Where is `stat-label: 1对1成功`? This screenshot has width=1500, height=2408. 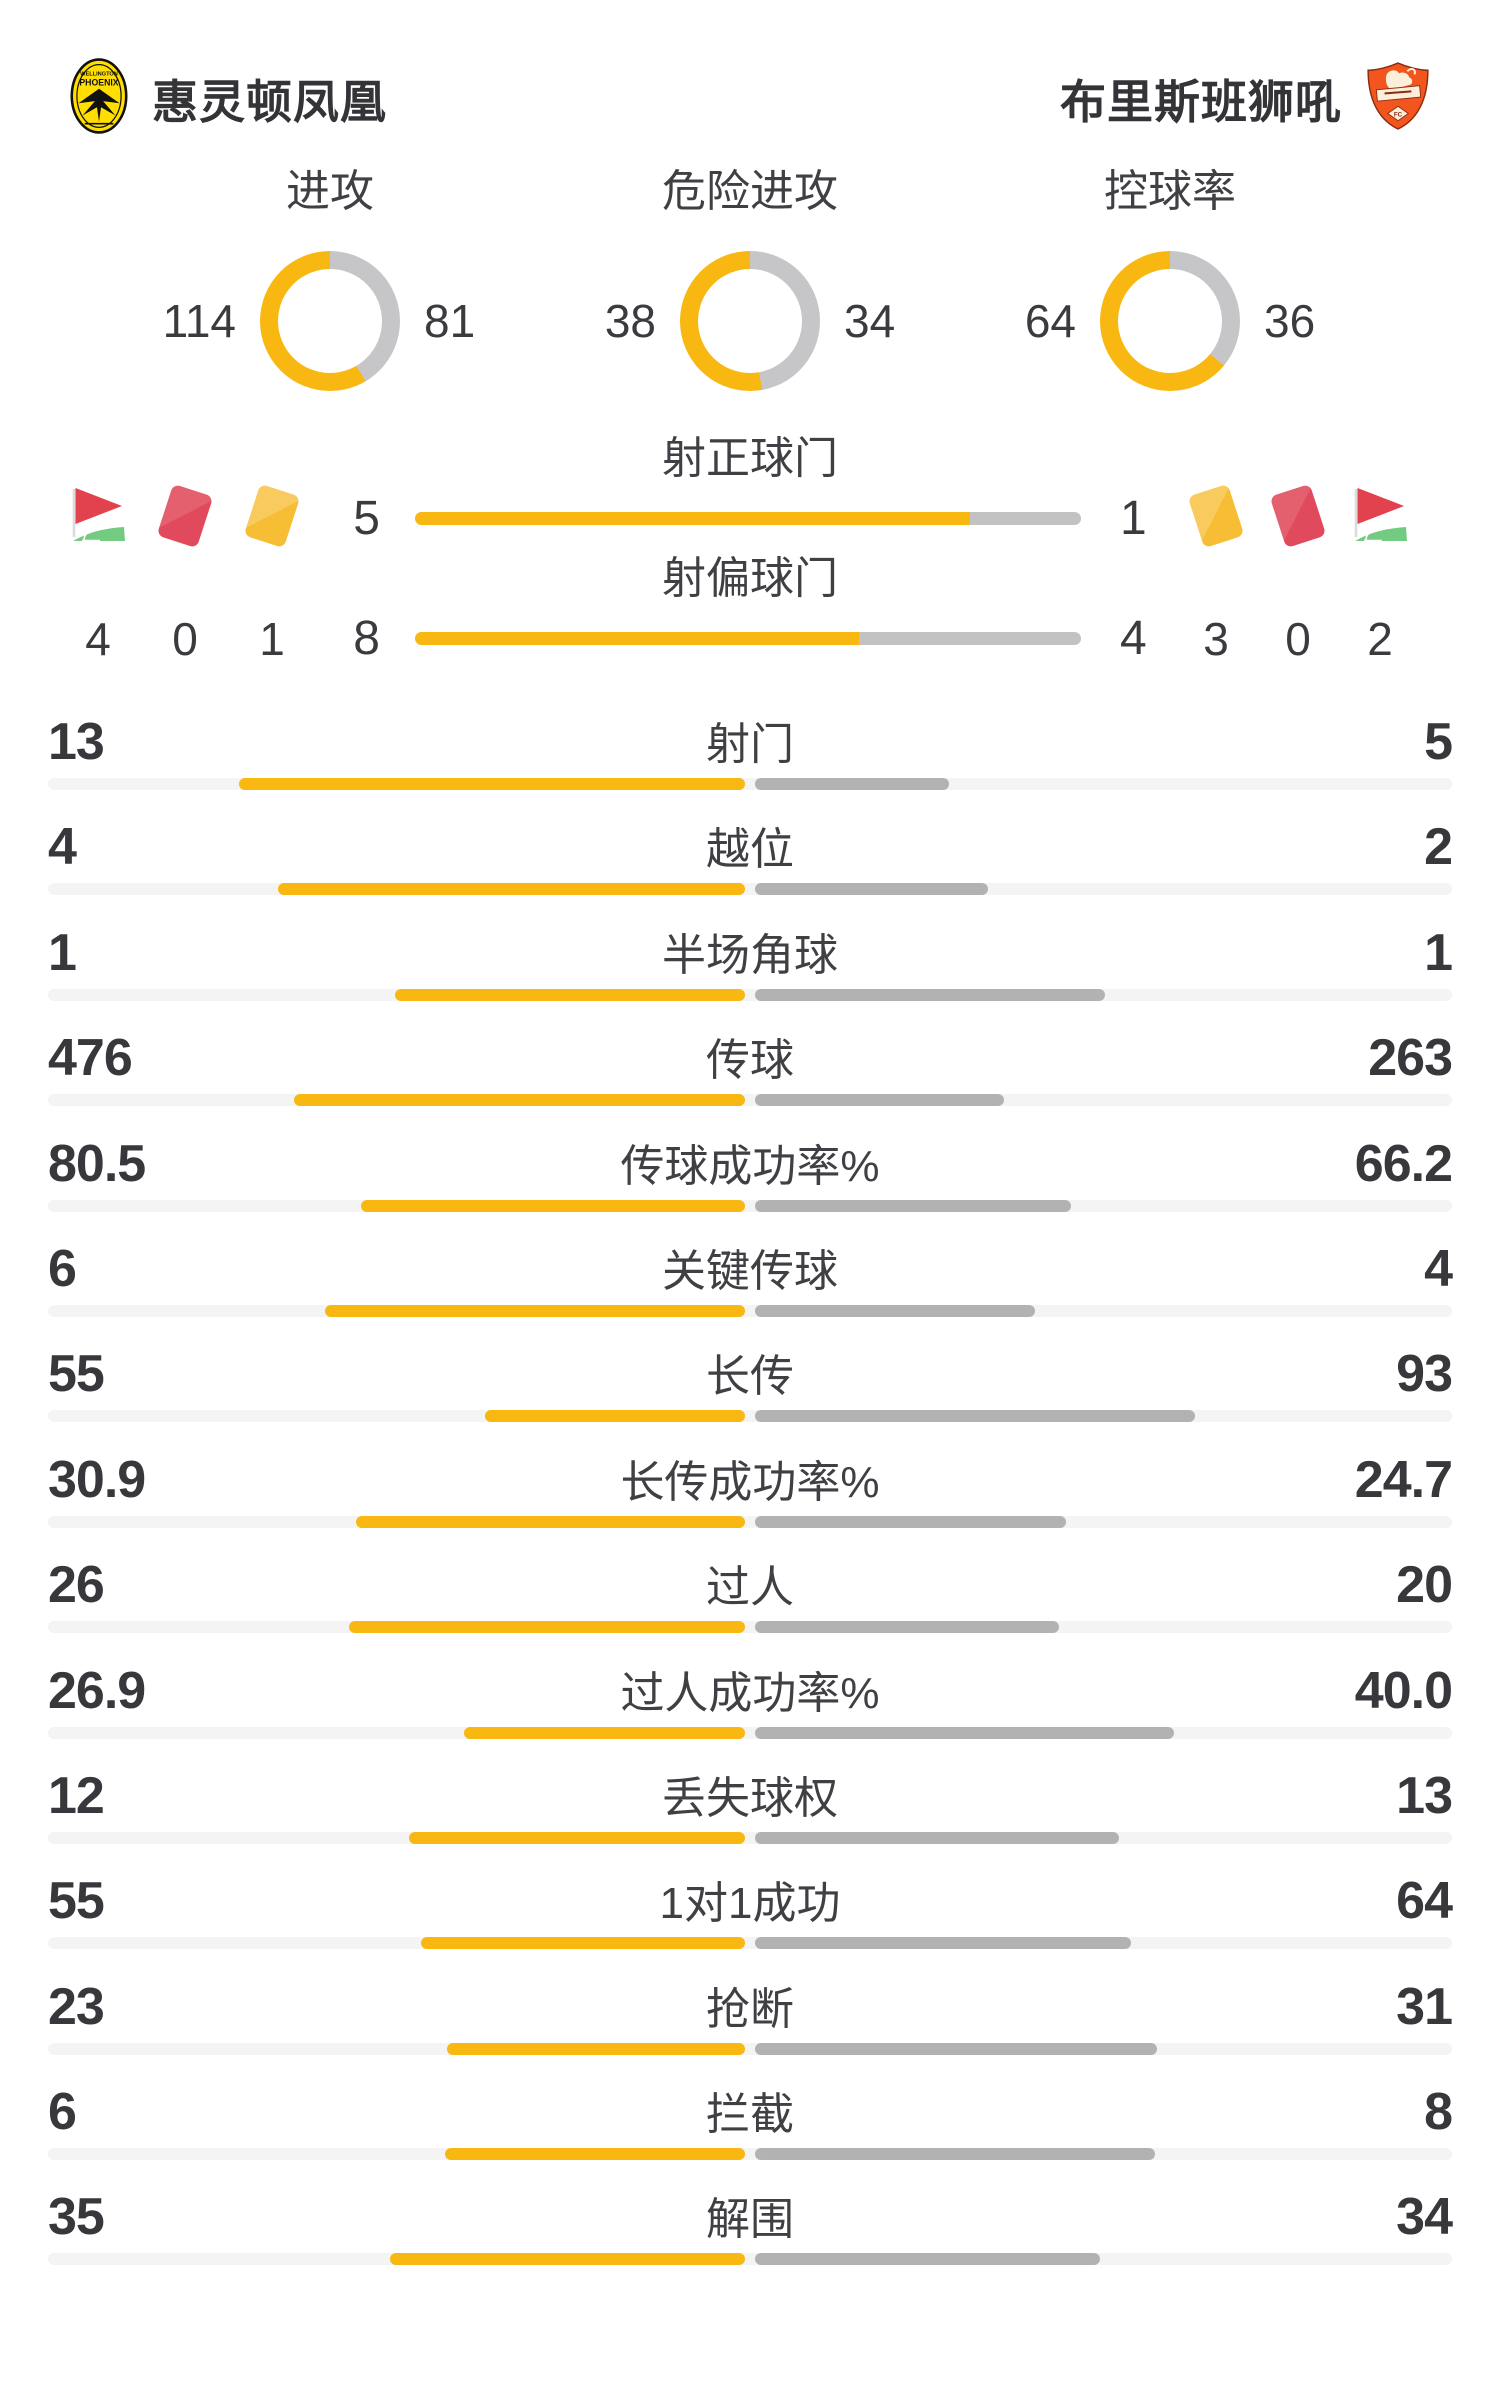
stat-label: 1对1成功 is located at coordinates (750, 1904).